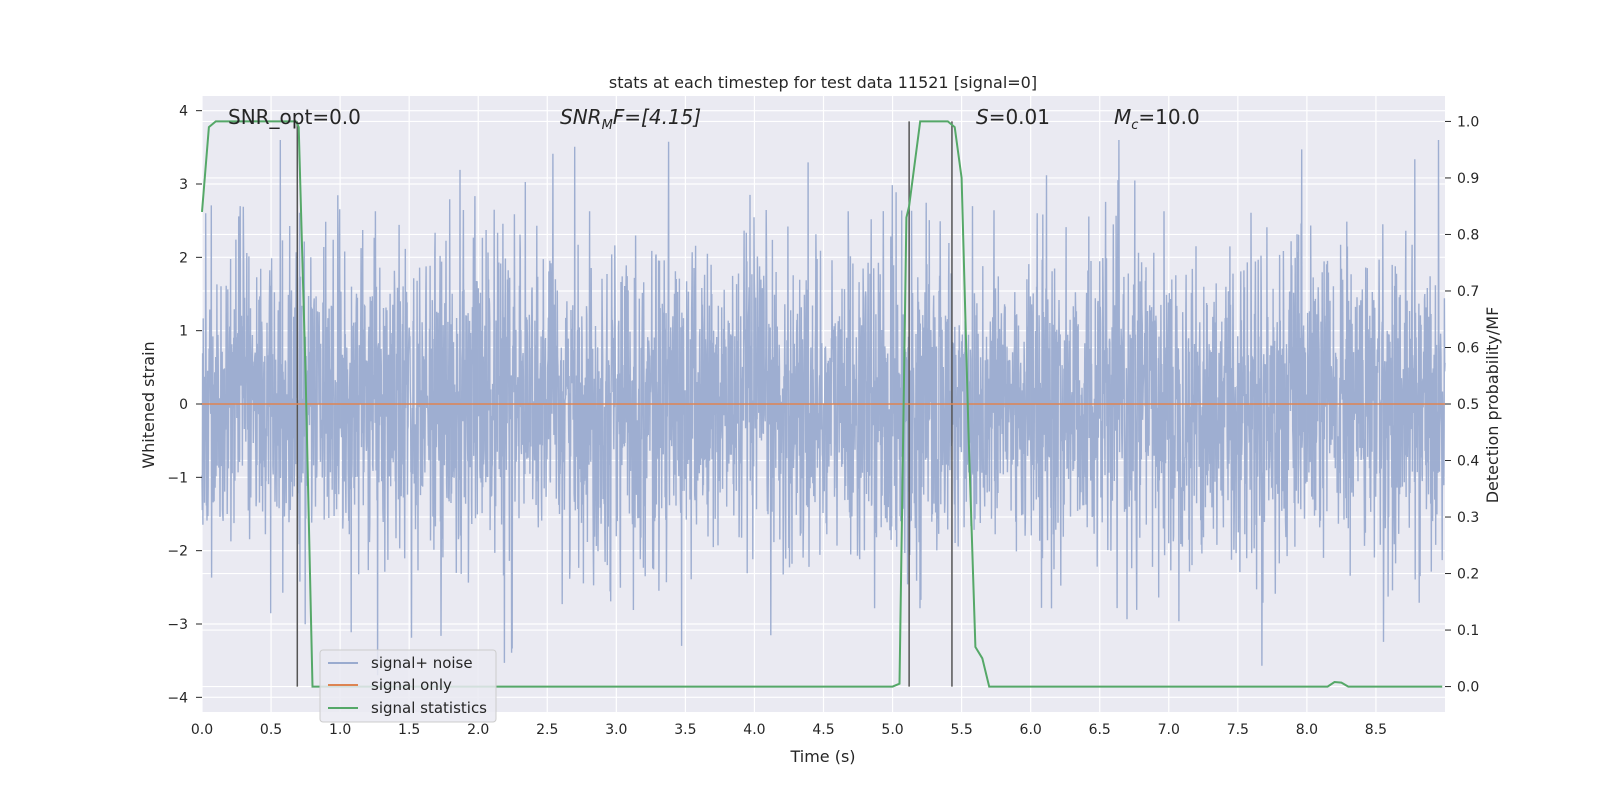 This screenshot has width=1600, height=800. I want to click on annotation-mc-prefix: M, so click(1122, 117).